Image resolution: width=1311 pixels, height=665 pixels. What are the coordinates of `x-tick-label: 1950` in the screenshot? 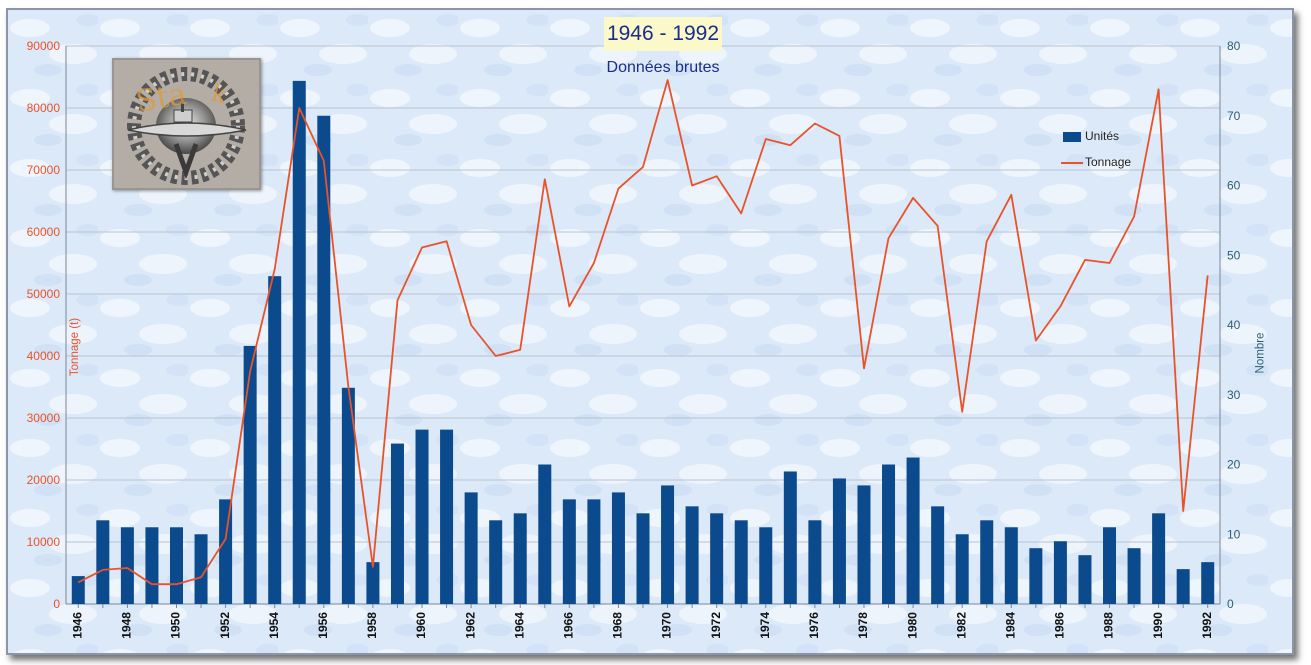 It's located at (176, 625).